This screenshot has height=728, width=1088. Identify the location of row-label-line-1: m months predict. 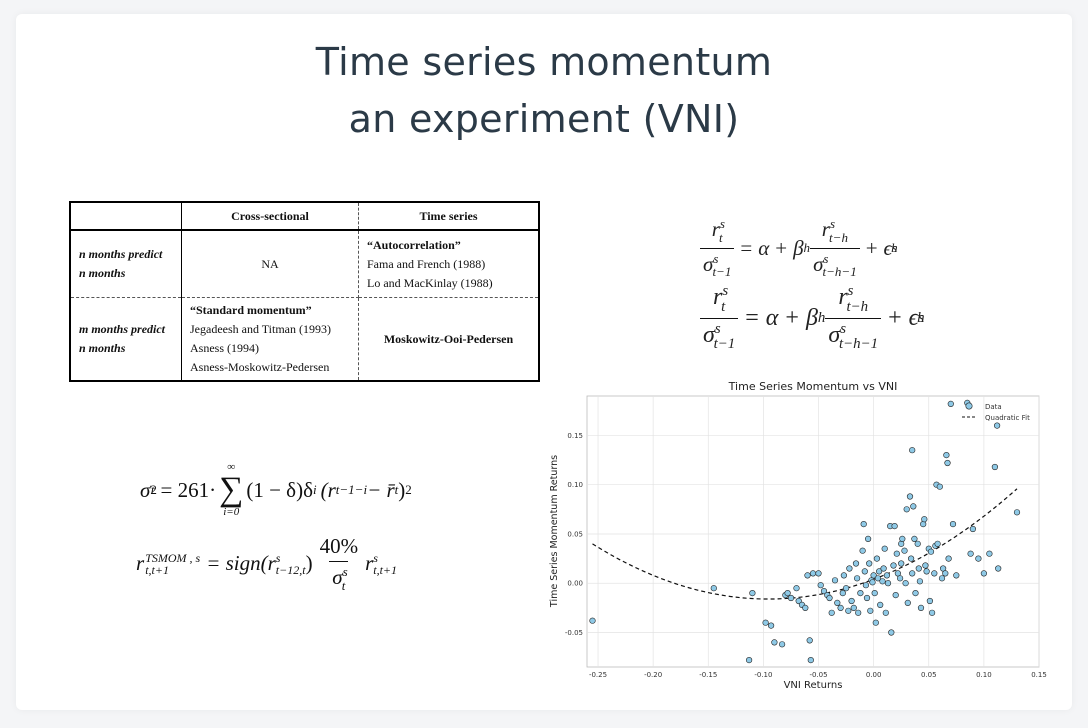
(122, 329).